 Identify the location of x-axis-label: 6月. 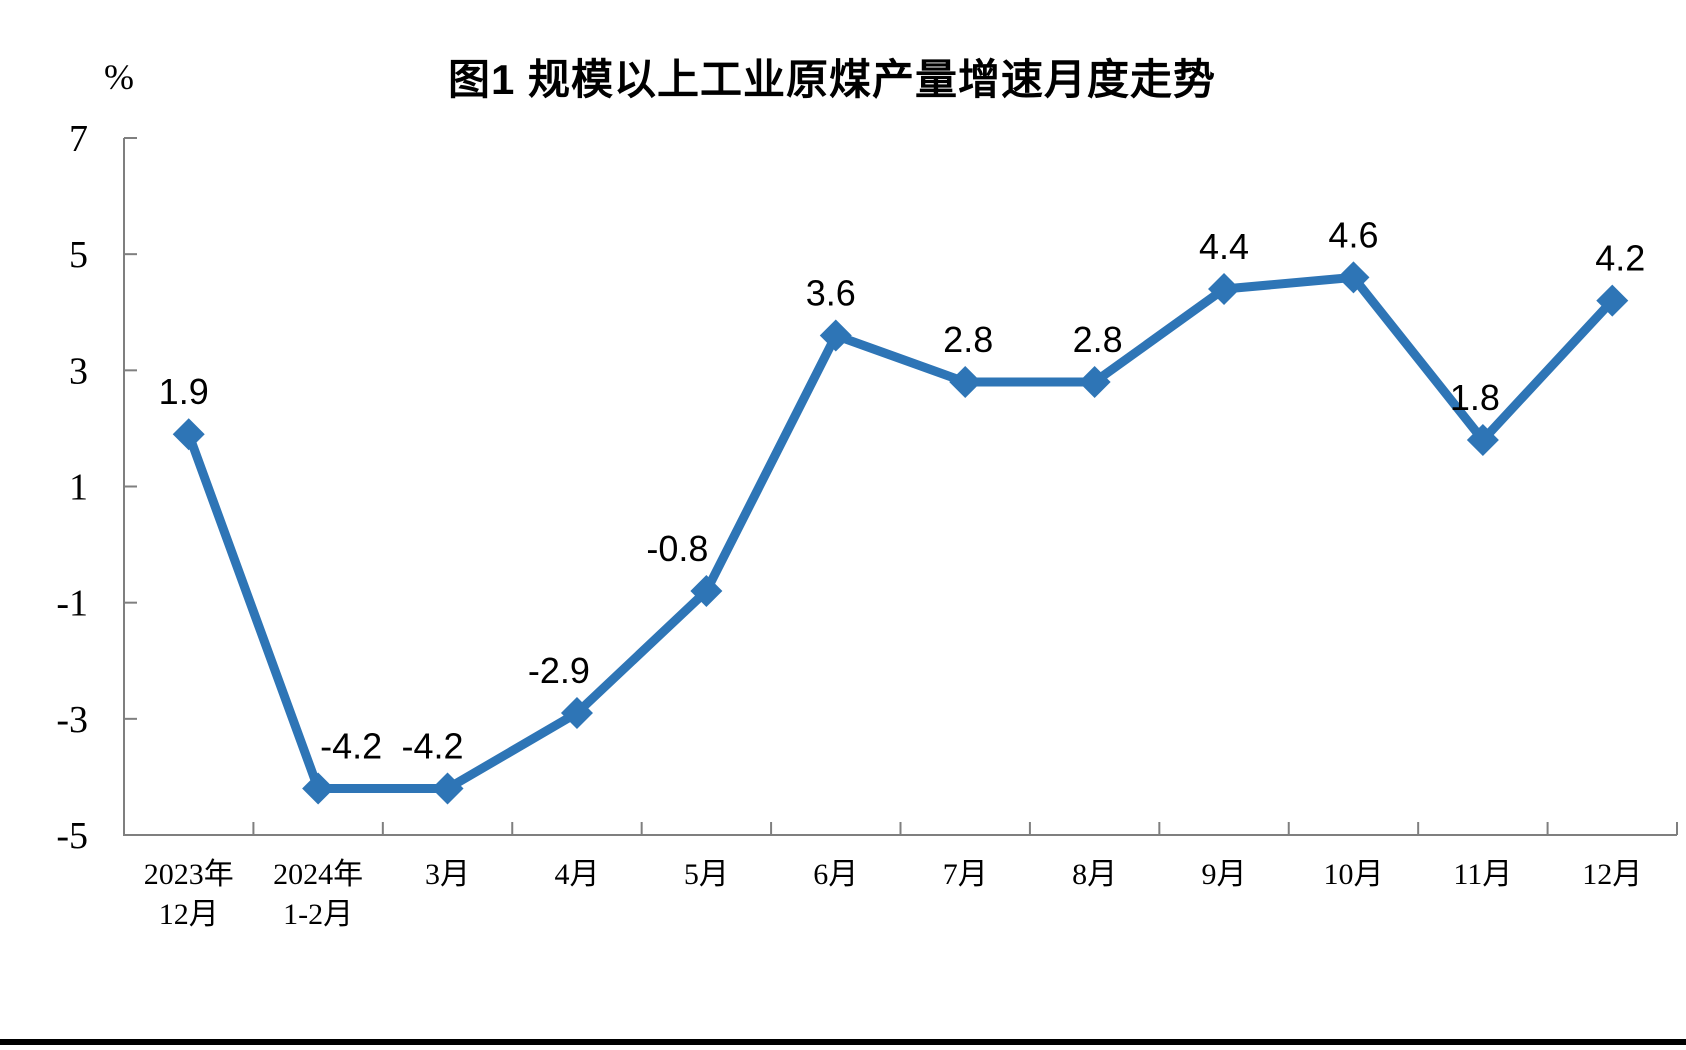
(835, 874).